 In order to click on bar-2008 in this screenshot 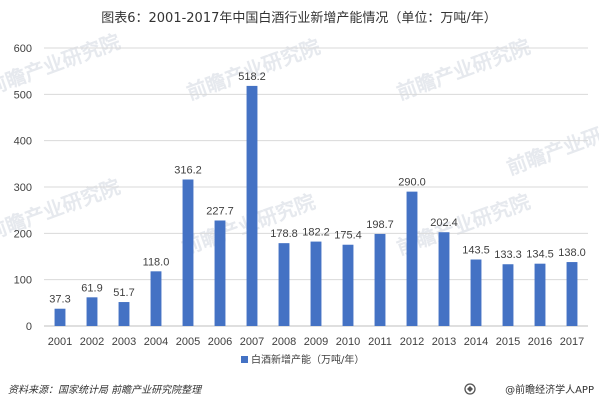, I will do `click(284, 284)`.